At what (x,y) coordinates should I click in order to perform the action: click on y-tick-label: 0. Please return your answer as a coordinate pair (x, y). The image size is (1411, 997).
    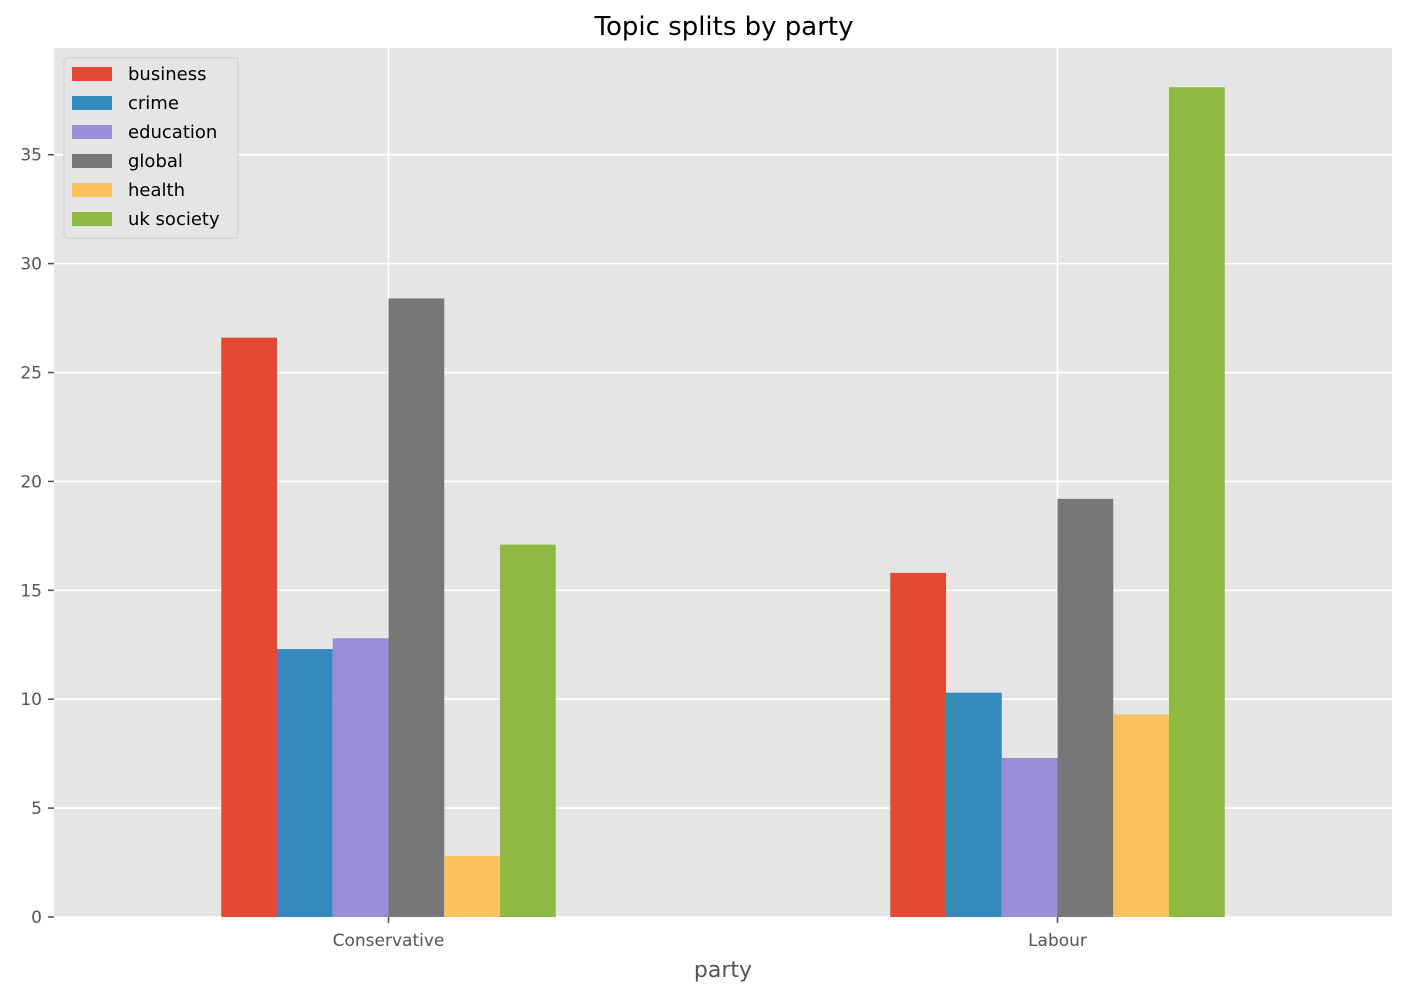
    Looking at the image, I should click on (36, 918).